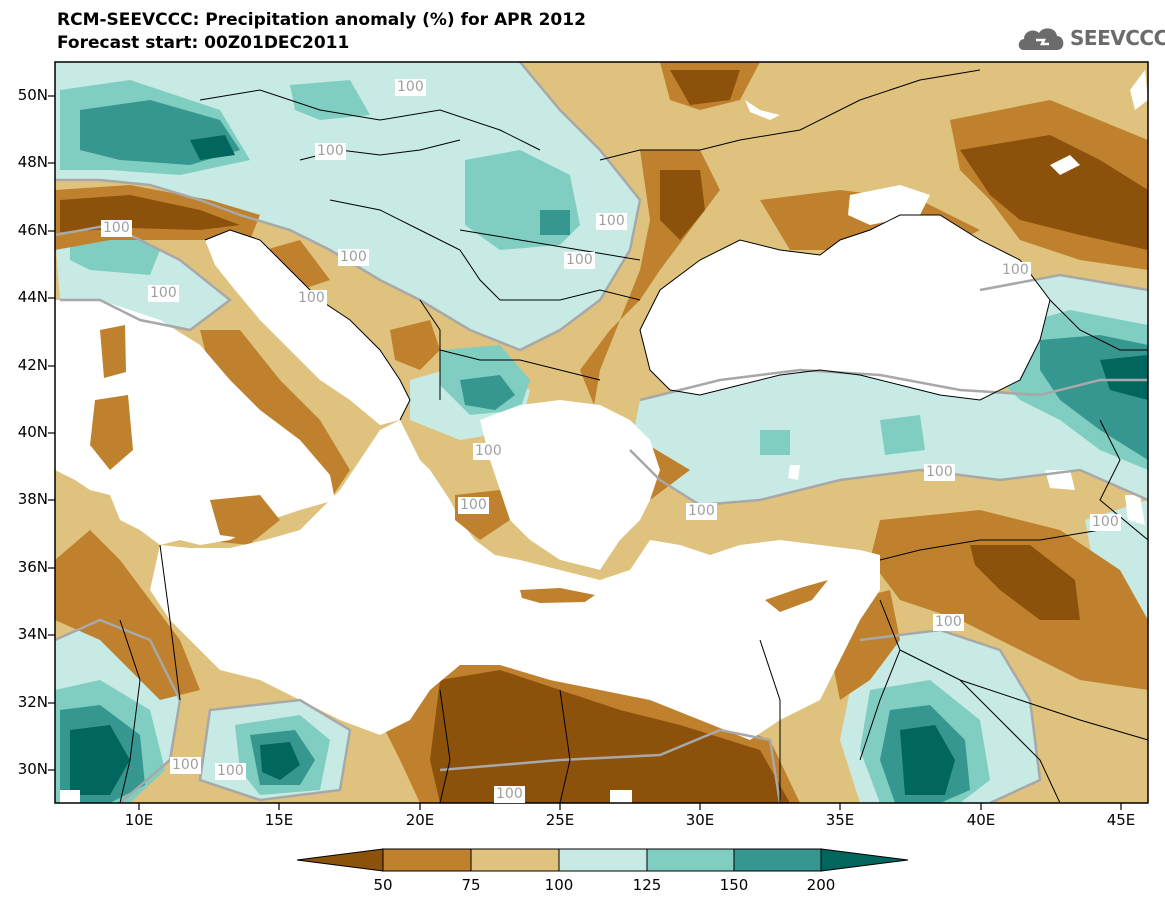 This screenshot has width=1165, height=907. I want to click on lat-label-38n: 38N, so click(32, 499).